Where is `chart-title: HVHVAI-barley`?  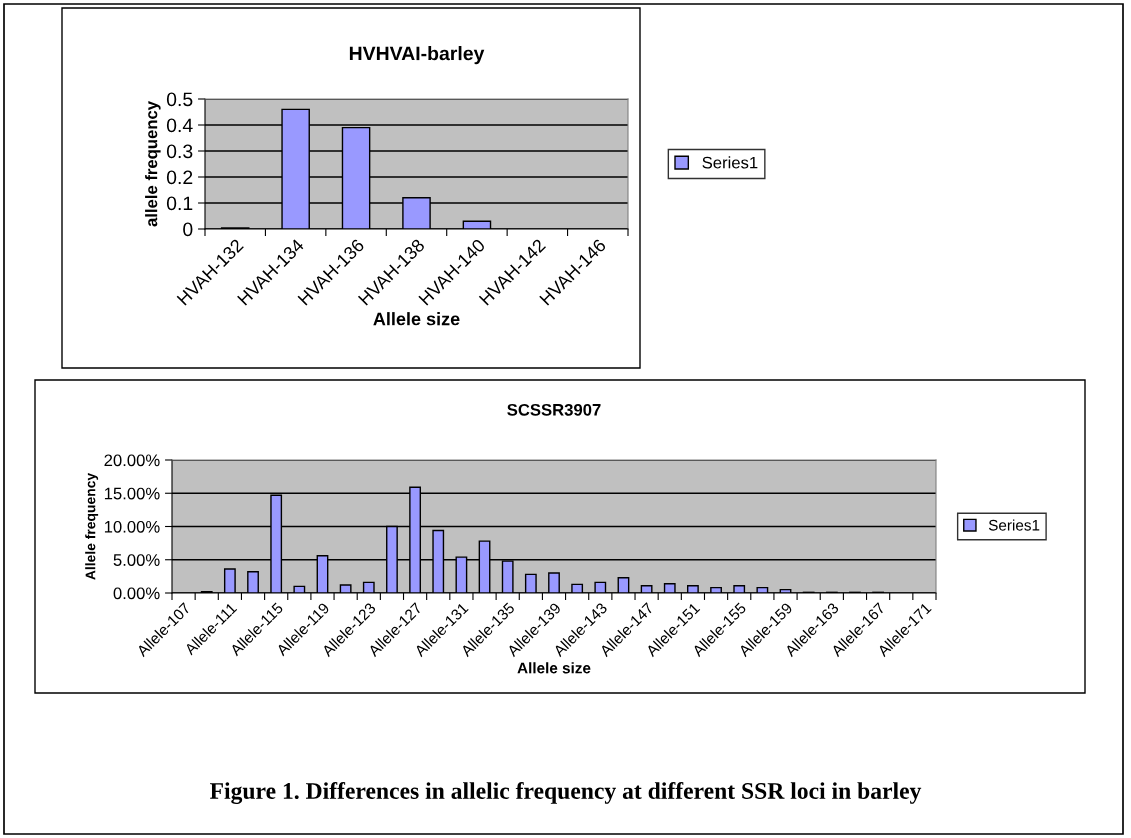
chart-title: HVHVAI-barley is located at coordinates (417, 55).